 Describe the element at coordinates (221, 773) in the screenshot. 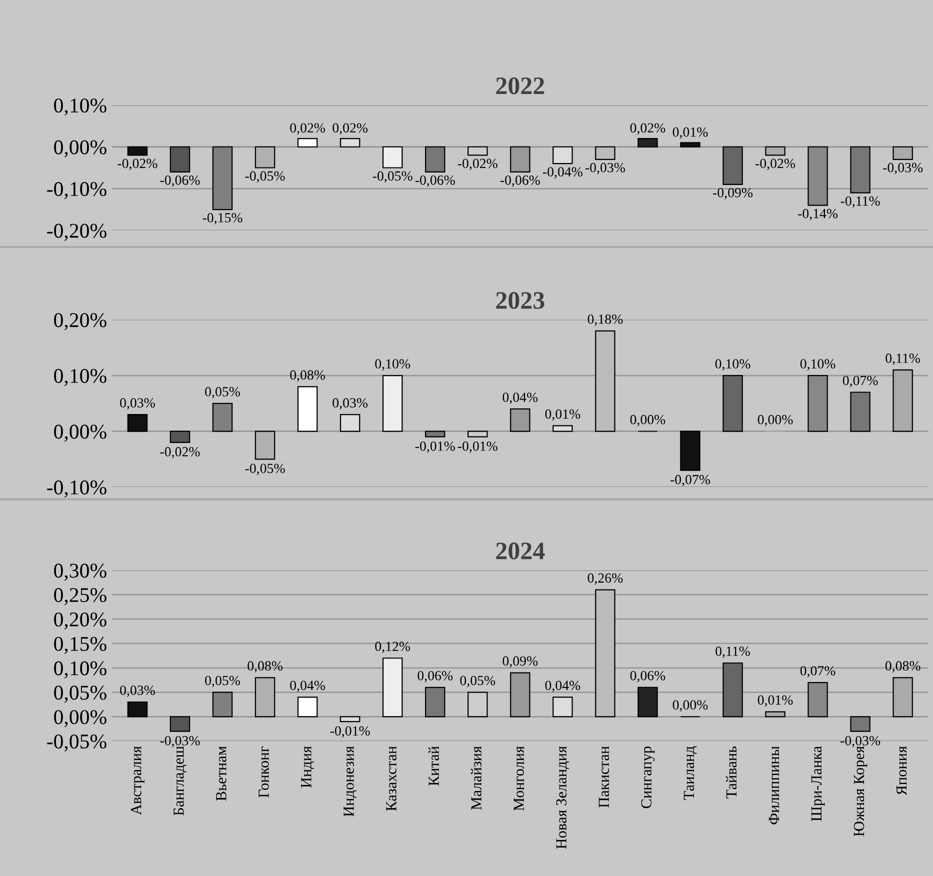

I see `x-tick-label: Вьетнам` at that location.